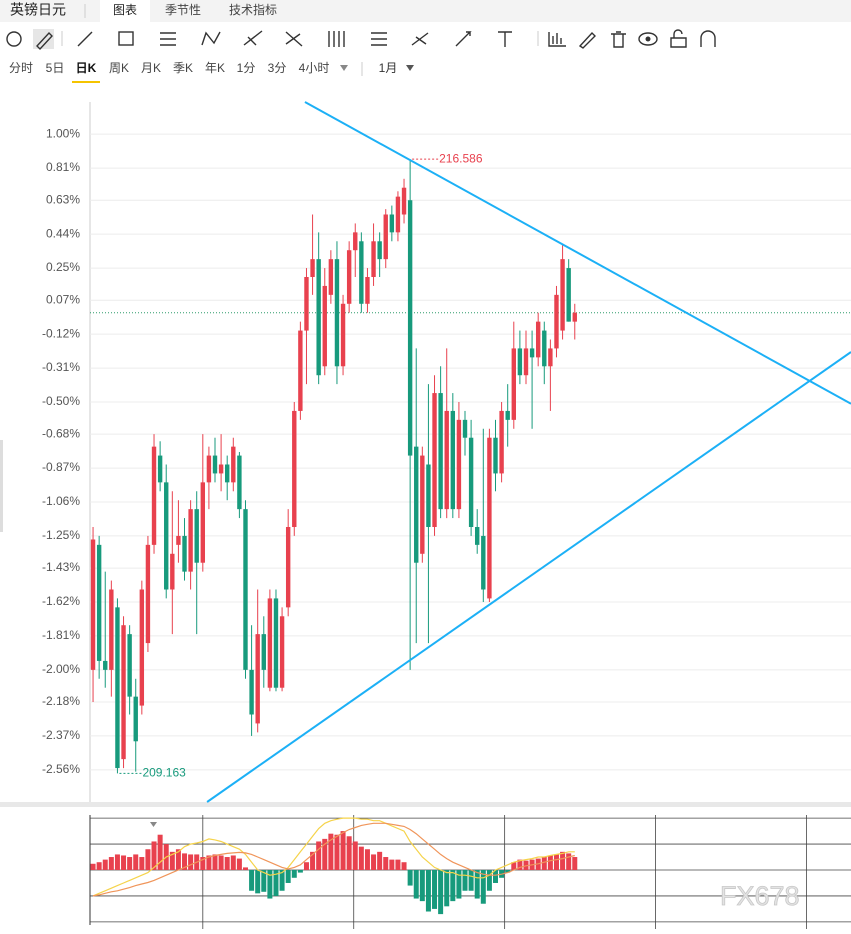  I want to click on y-tick-label: -1.43%, so click(61, 567).